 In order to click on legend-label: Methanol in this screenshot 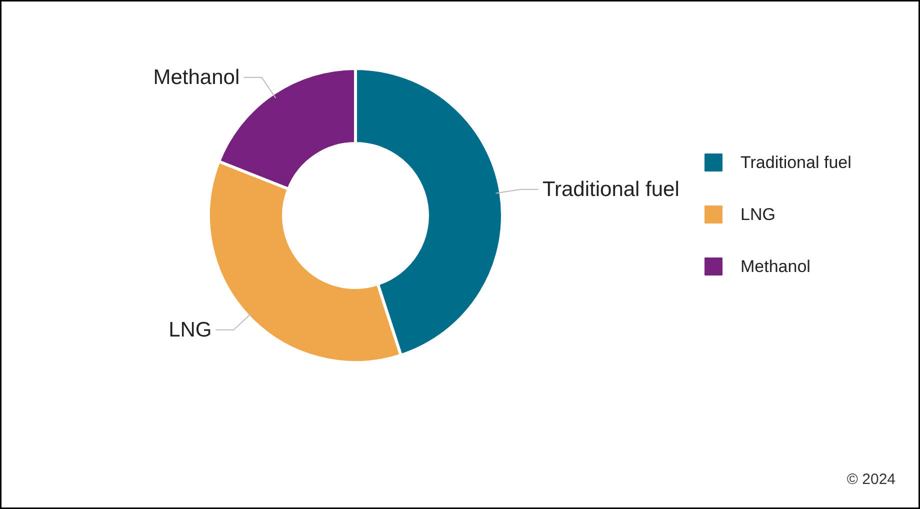, I will do `click(775, 266)`.